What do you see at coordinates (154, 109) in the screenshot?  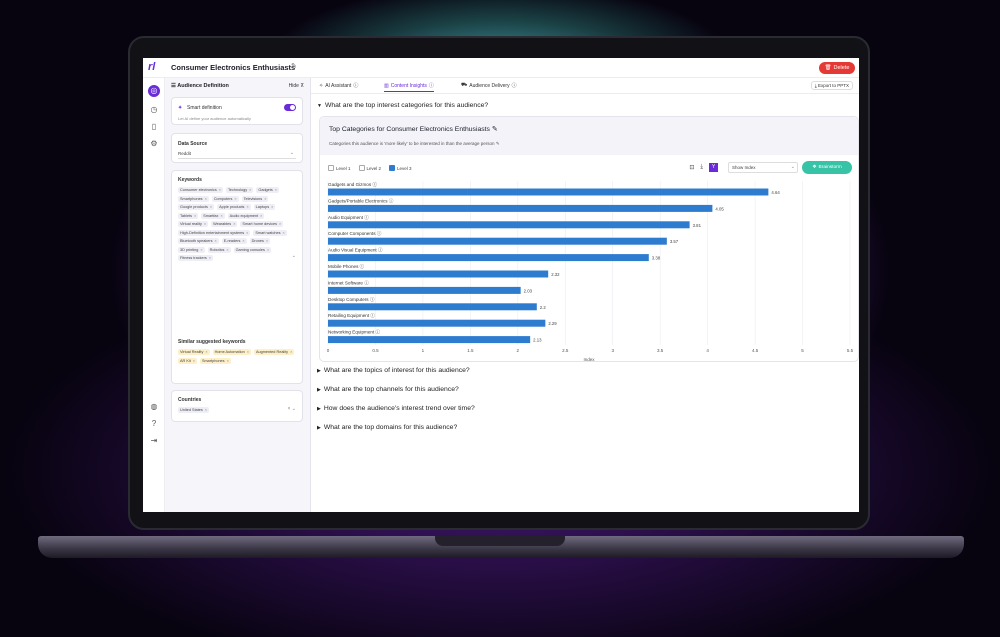 I see `history-icon: ◷` at bounding box center [154, 109].